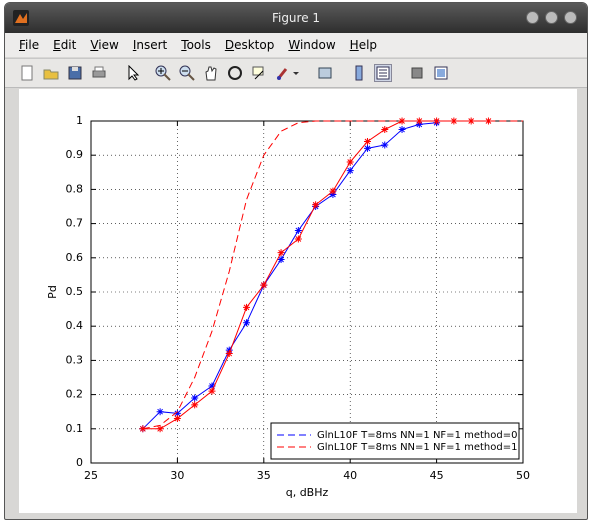 Image resolution: width=592 pixels, height=524 pixels. Describe the element at coordinates (523, 475) in the screenshot. I see `x-tick-label: 50` at that location.